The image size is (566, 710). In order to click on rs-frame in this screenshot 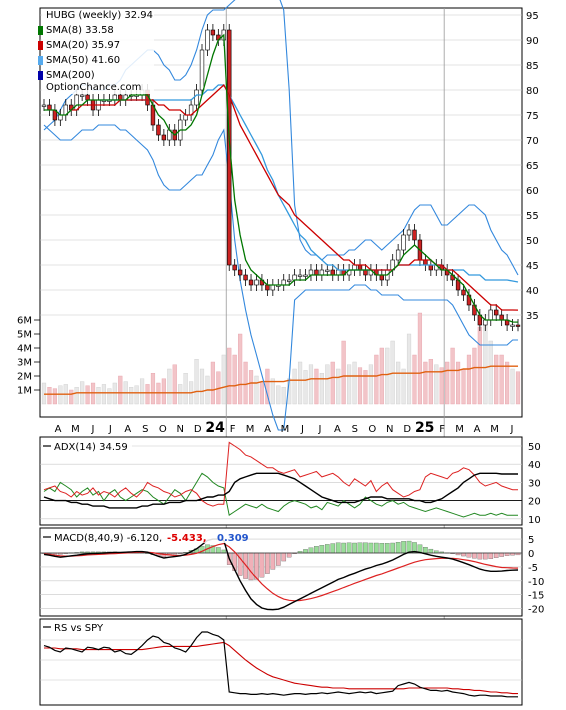, I will do `click(281, 662)`.